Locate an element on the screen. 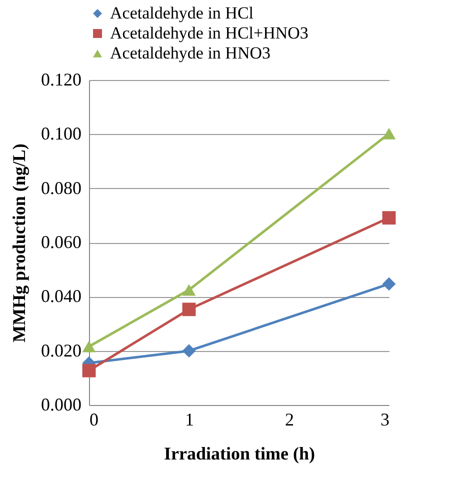 The image size is (454, 500). y-tick-label: 0.080 is located at coordinates (61, 188).